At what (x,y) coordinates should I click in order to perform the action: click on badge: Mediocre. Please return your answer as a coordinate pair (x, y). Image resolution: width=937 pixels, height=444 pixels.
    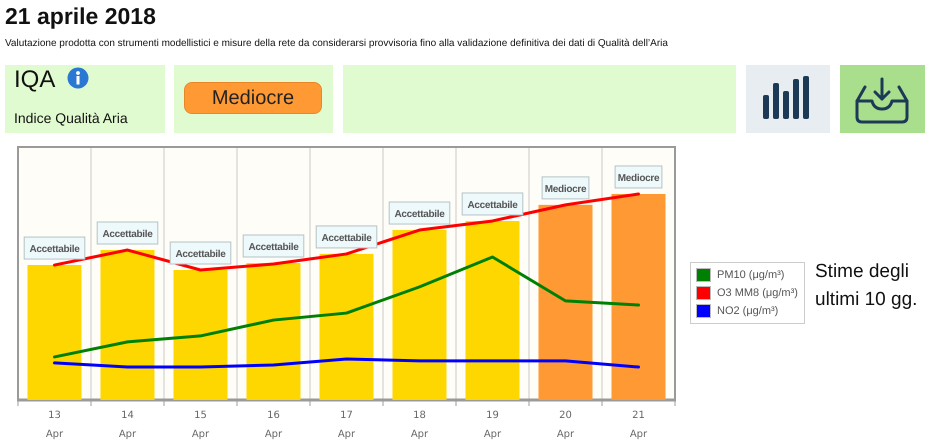
    Looking at the image, I should click on (253, 98).